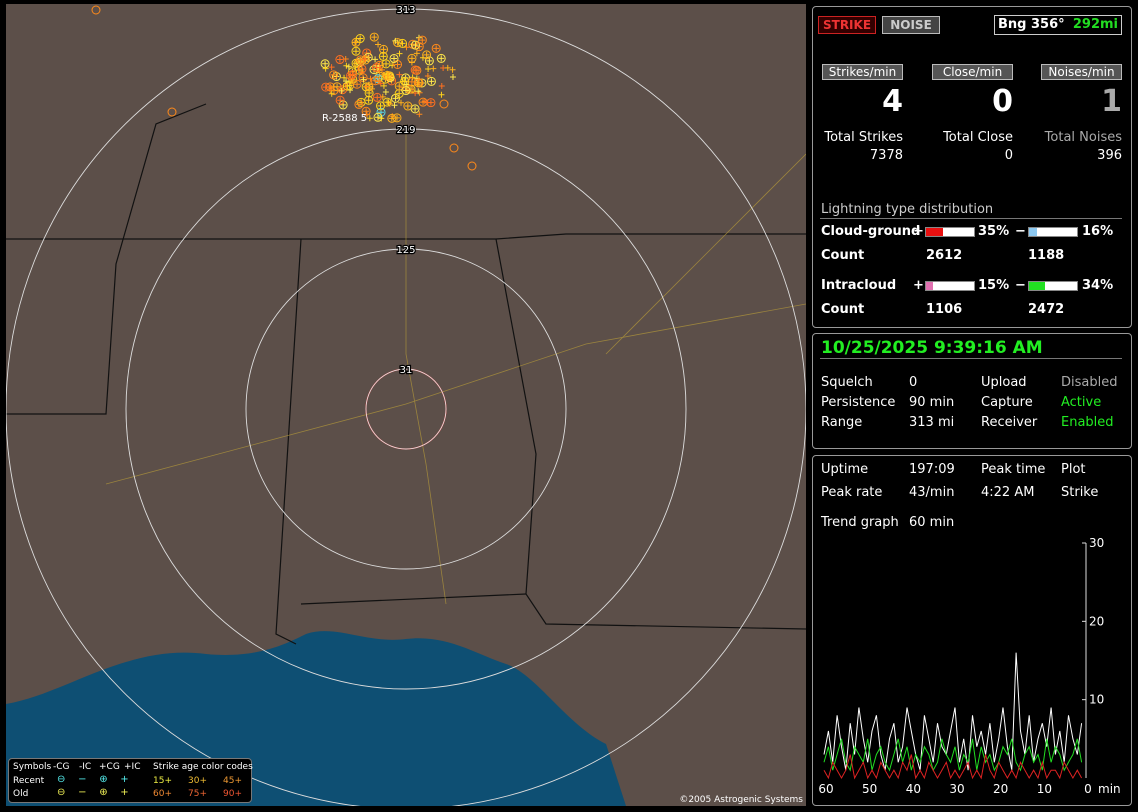 This screenshot has width=1138, height=812. What do you see at coordinates (1046, 309) in the screenshot?
I see `count-value: 2472` at bounding box center [1046, 309].